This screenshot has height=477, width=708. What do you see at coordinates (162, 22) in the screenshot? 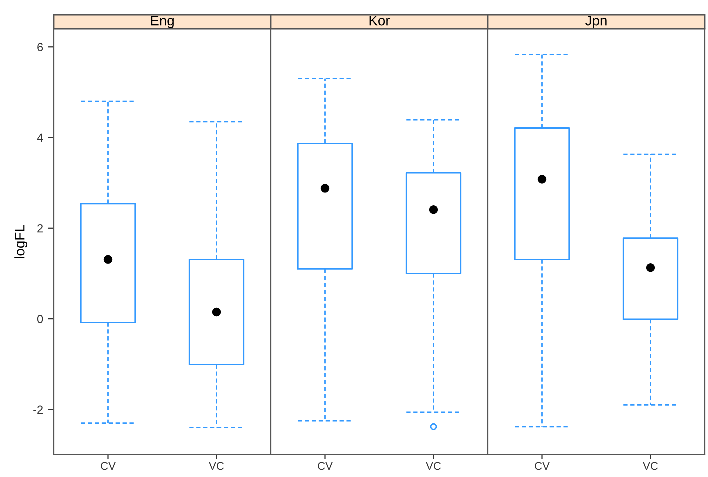
I see `chart-title: Eng` at bounding box center [162, 22].